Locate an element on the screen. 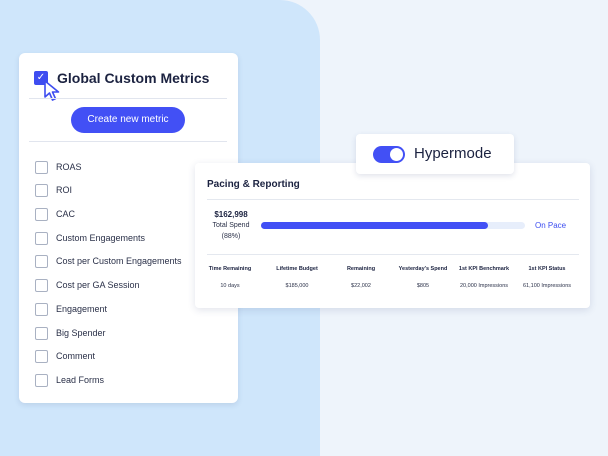 Image resolution: width=608 pixels, height=456 pixels. kpi-yesterdays-spend: Yesterday's Spend $805 is located at coordinates (423, 277).